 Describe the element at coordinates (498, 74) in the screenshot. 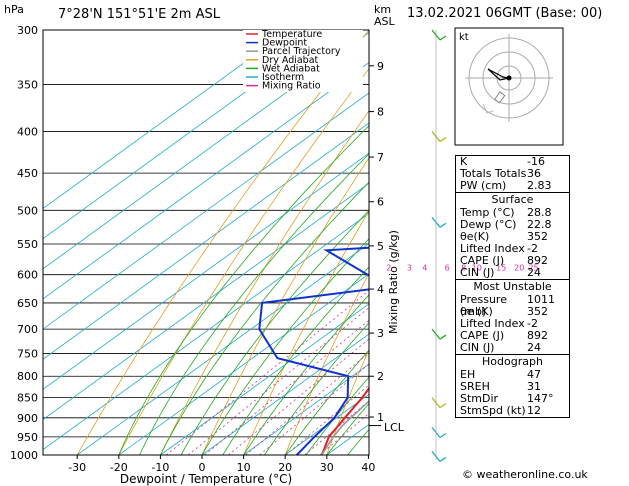

I see `hodograph-trace` at that location.